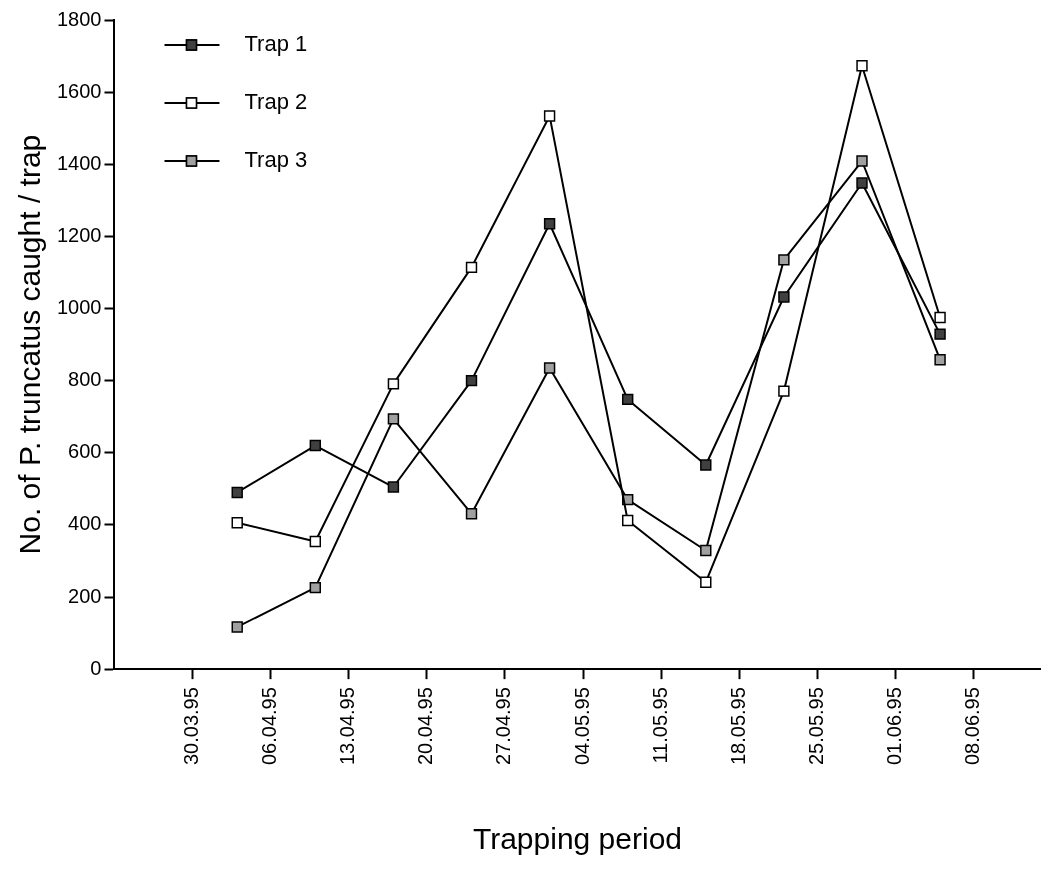 The image size is (1049, 873). I want to click on y-tick-label: 600, so click(85, 451).